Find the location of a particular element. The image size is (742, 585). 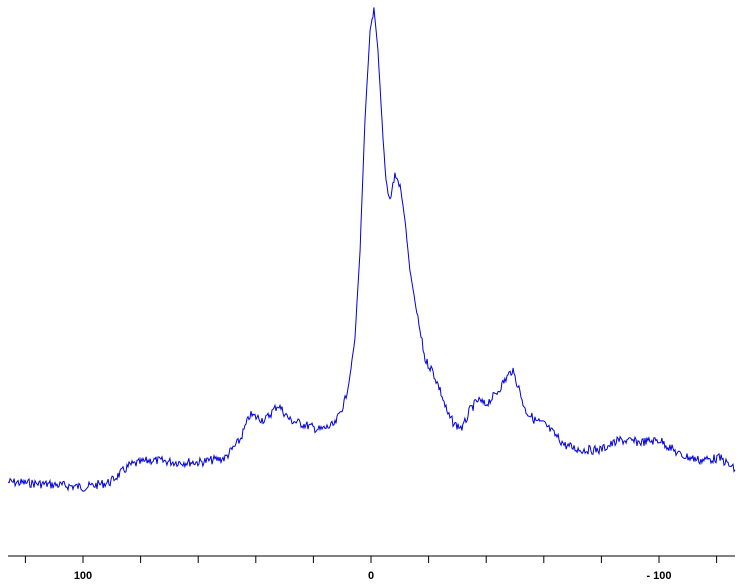

x-tick-label: - 100 is located at coordinates (658, 576).